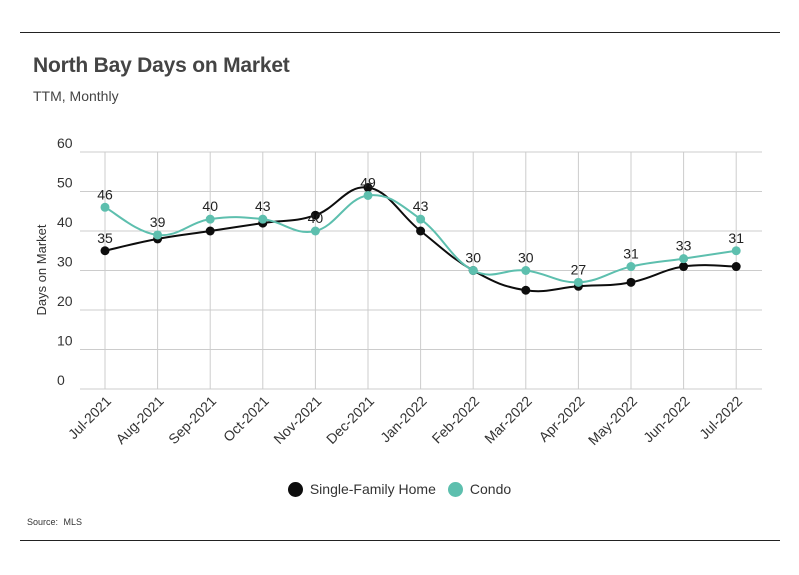 This screenshot has width=799, height=575. I want to click on x-tick-label: Nov-2021, so click(297, 420).